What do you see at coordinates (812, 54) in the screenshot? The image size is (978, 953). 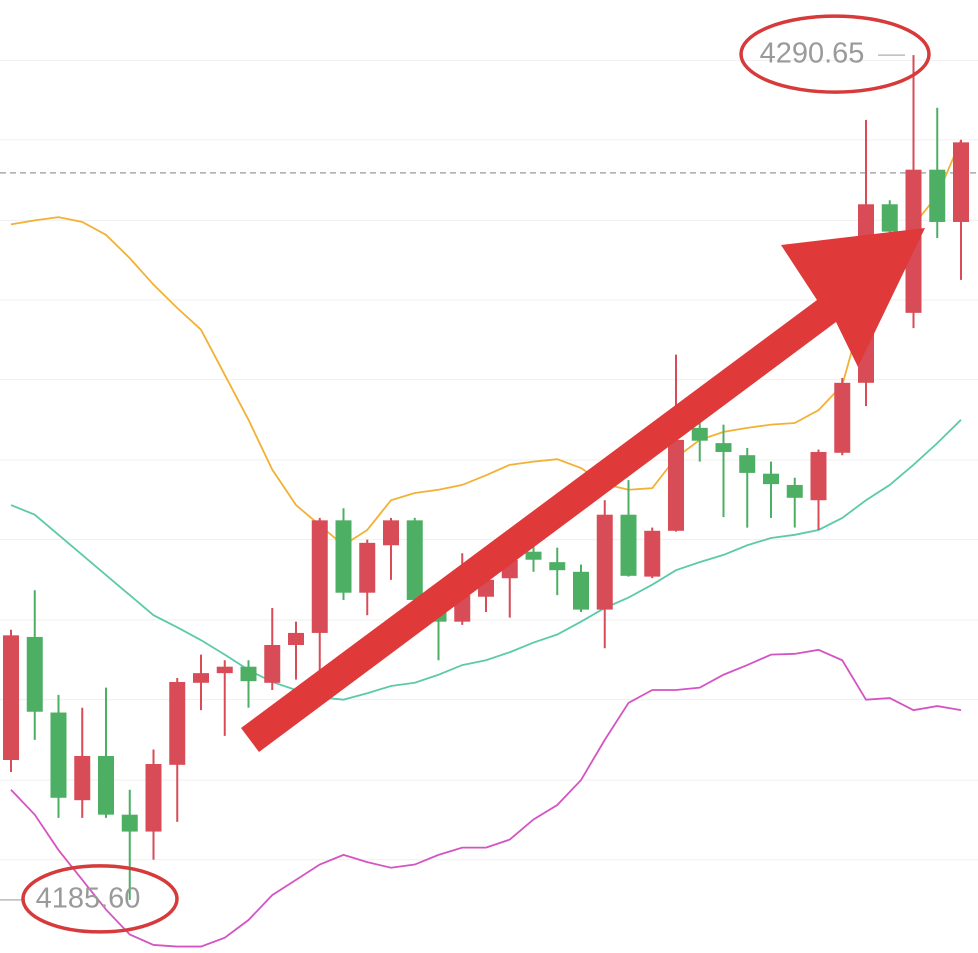 I see `annotation-label: 4290.65` at bounding box center [812, 54].